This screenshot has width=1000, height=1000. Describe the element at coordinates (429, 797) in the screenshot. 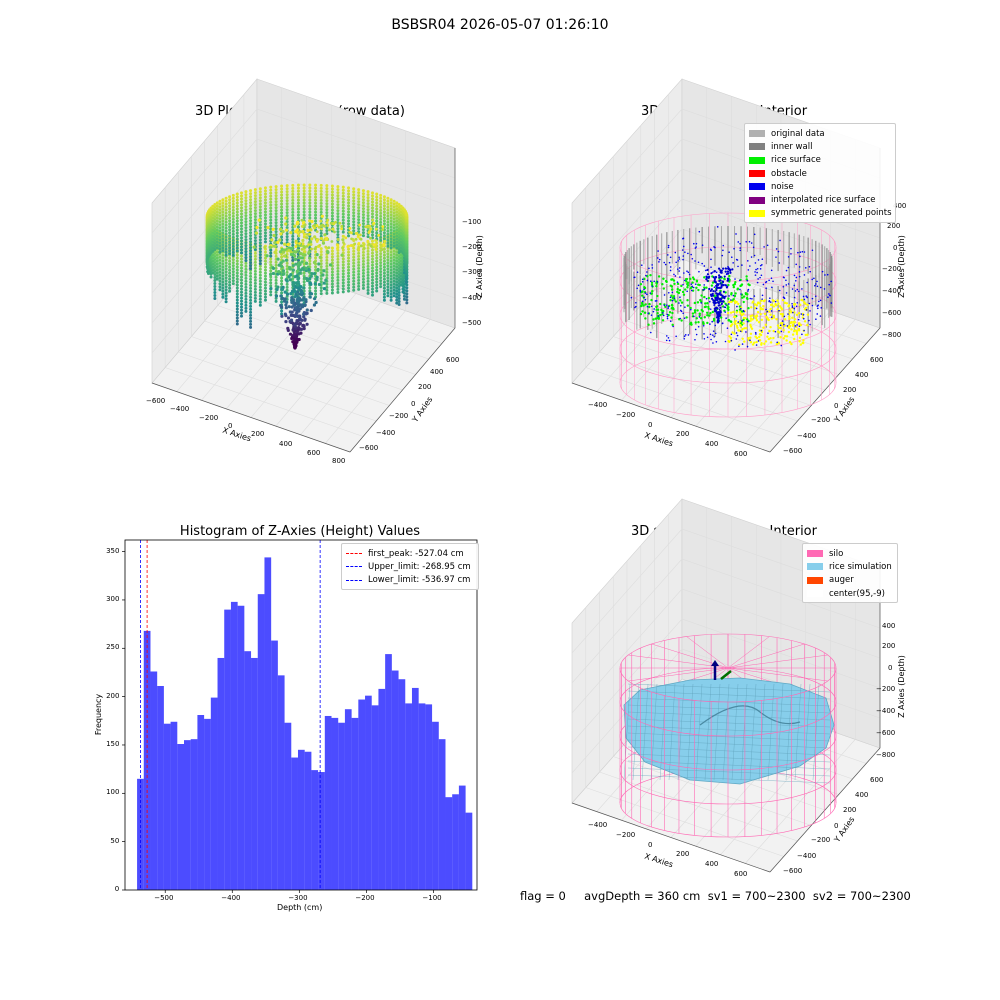

I see `histogram-bar` at that location.